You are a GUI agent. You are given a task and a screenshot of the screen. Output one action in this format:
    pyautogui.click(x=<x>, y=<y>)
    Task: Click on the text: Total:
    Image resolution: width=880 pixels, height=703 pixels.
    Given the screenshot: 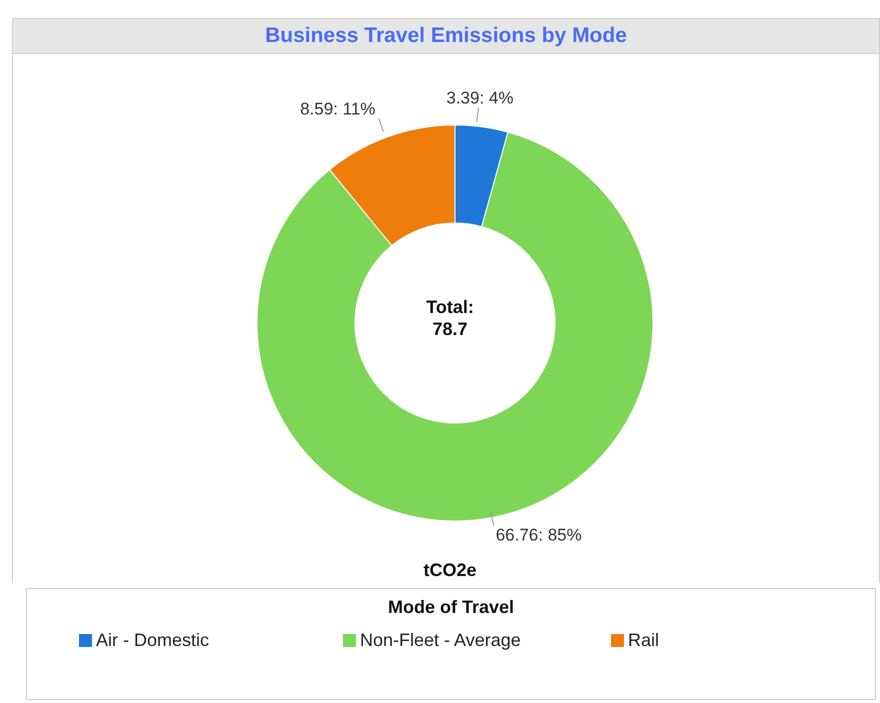 What is the action you would take?
    pyautogui.click(x=450, y=307)
    